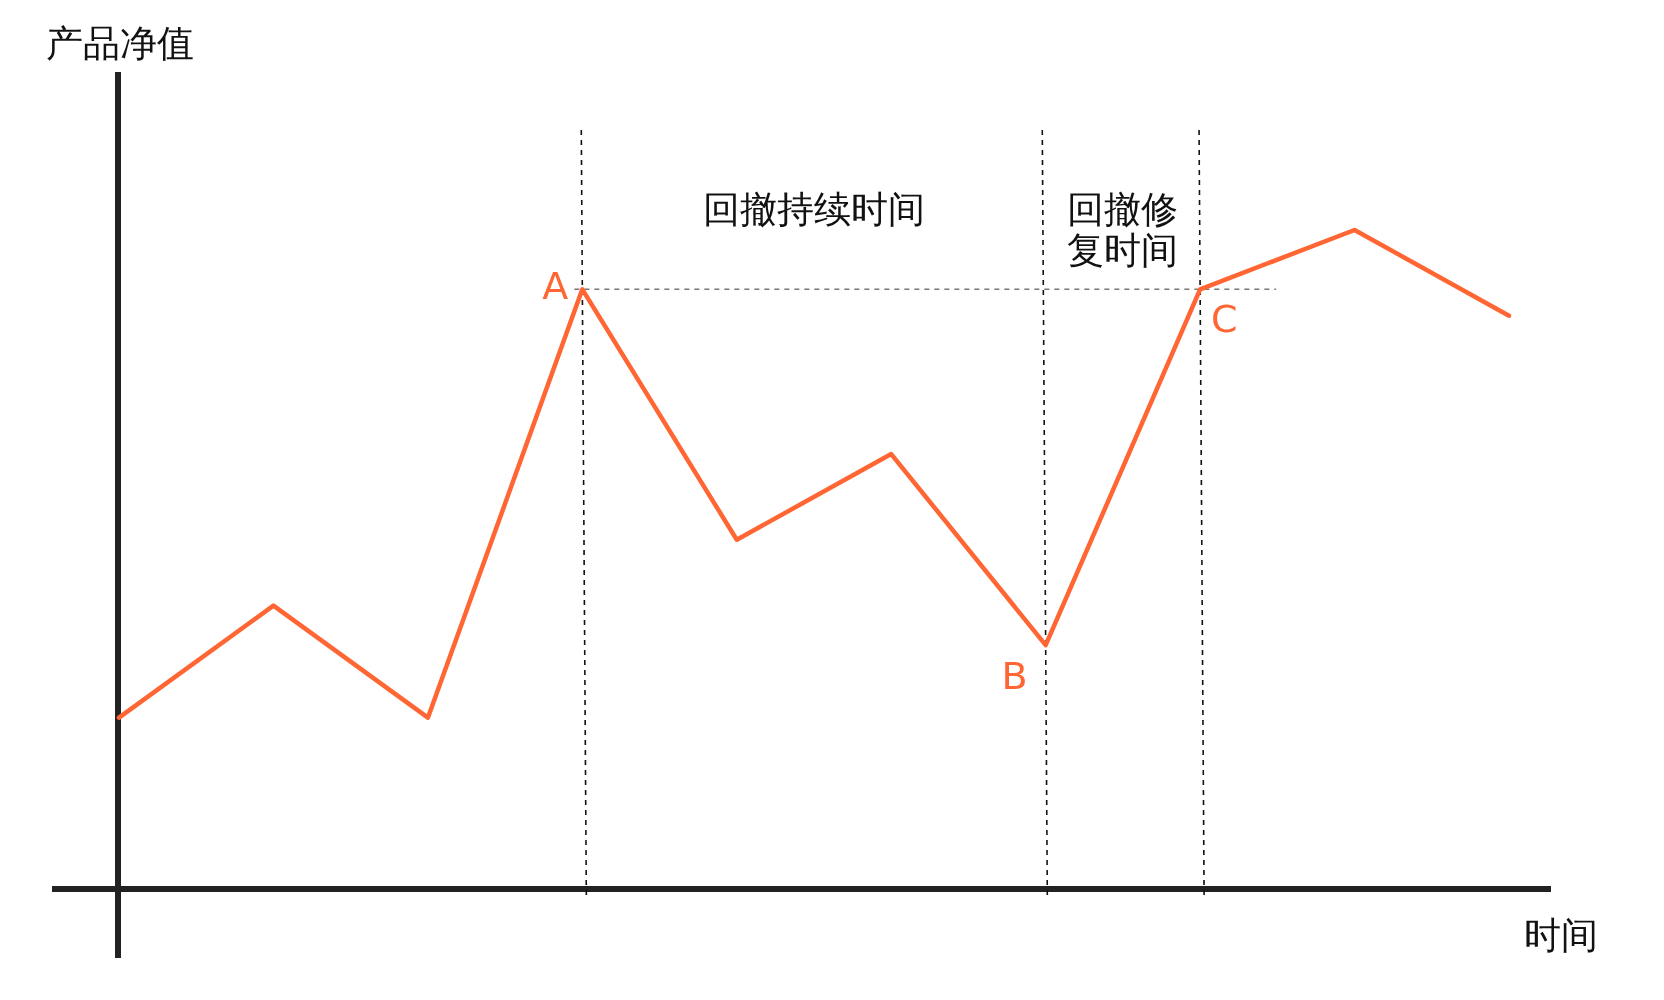 This screenshot has width=1664, height=1000. What do you see at coordinates (814, 209) in the screenshot?
I see `annotation: 回撤持续时间` at bounding box center [814, 209].